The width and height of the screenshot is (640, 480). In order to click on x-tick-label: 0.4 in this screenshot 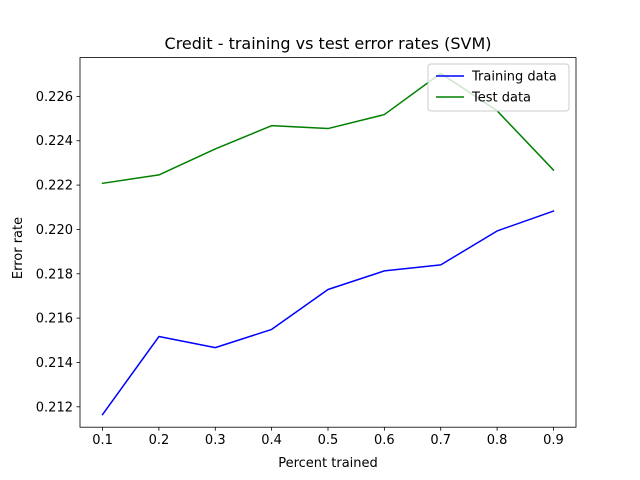, I will do `click(271, 440)`.